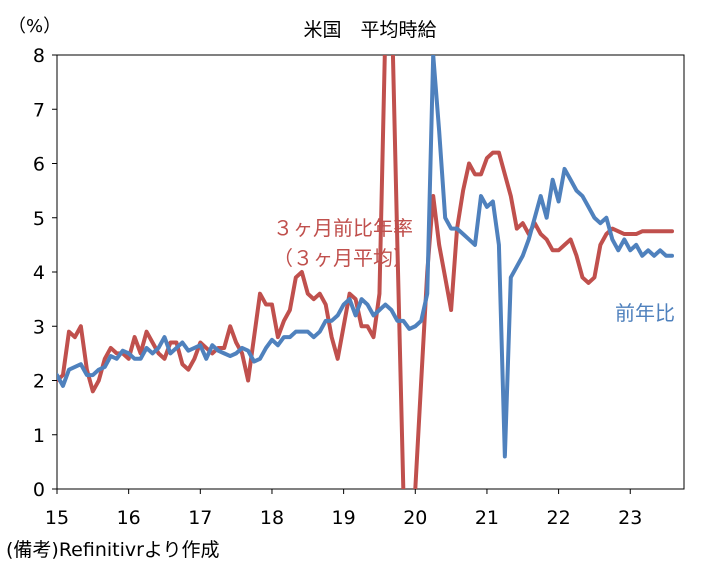 This screenshot has width=720, height=580. I want to click on series-label-3m-annualized: ３ヶ月前比年率, so click(343, 228).